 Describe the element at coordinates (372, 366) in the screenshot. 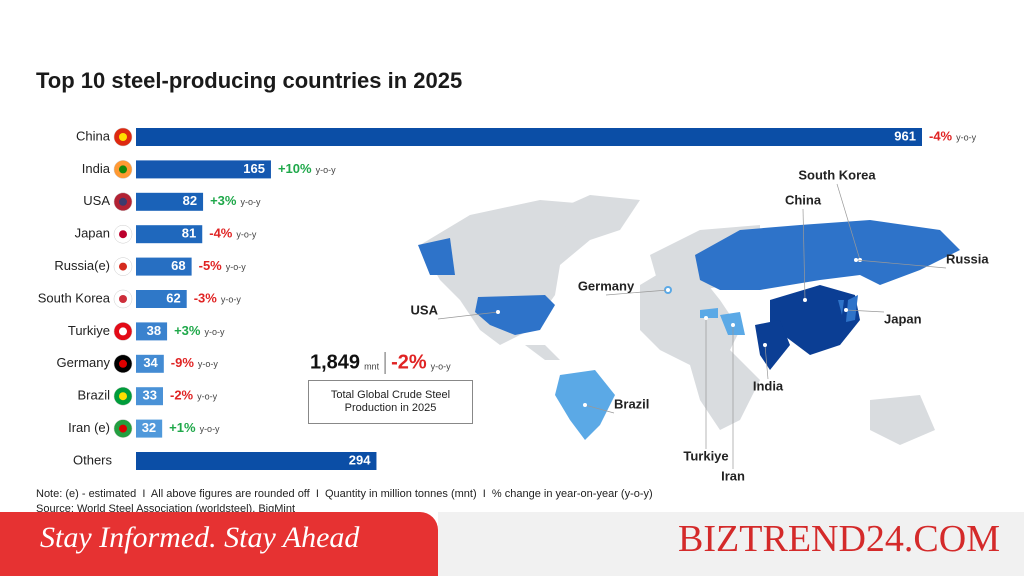

I see `total-unit: mnt` at that location.